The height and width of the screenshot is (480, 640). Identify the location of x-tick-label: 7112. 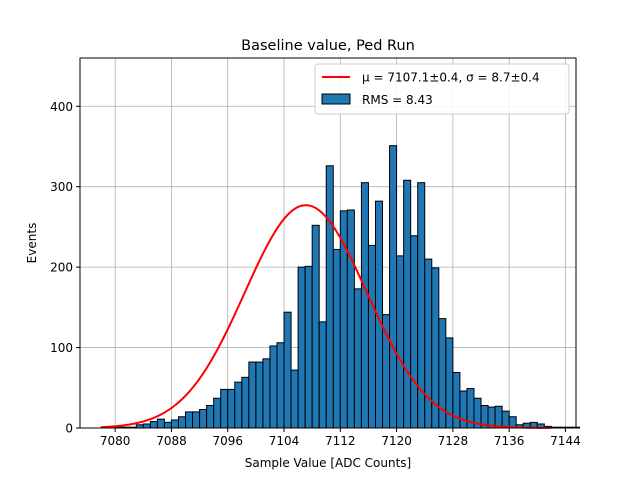
(340, 441).